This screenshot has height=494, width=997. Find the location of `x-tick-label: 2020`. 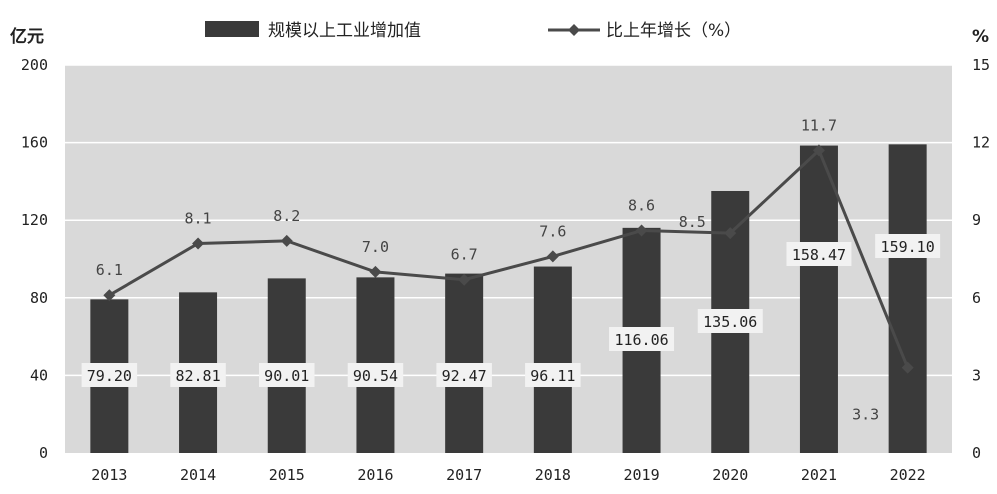

x-tick-label: 2020 is located at coordinates (730, 475).